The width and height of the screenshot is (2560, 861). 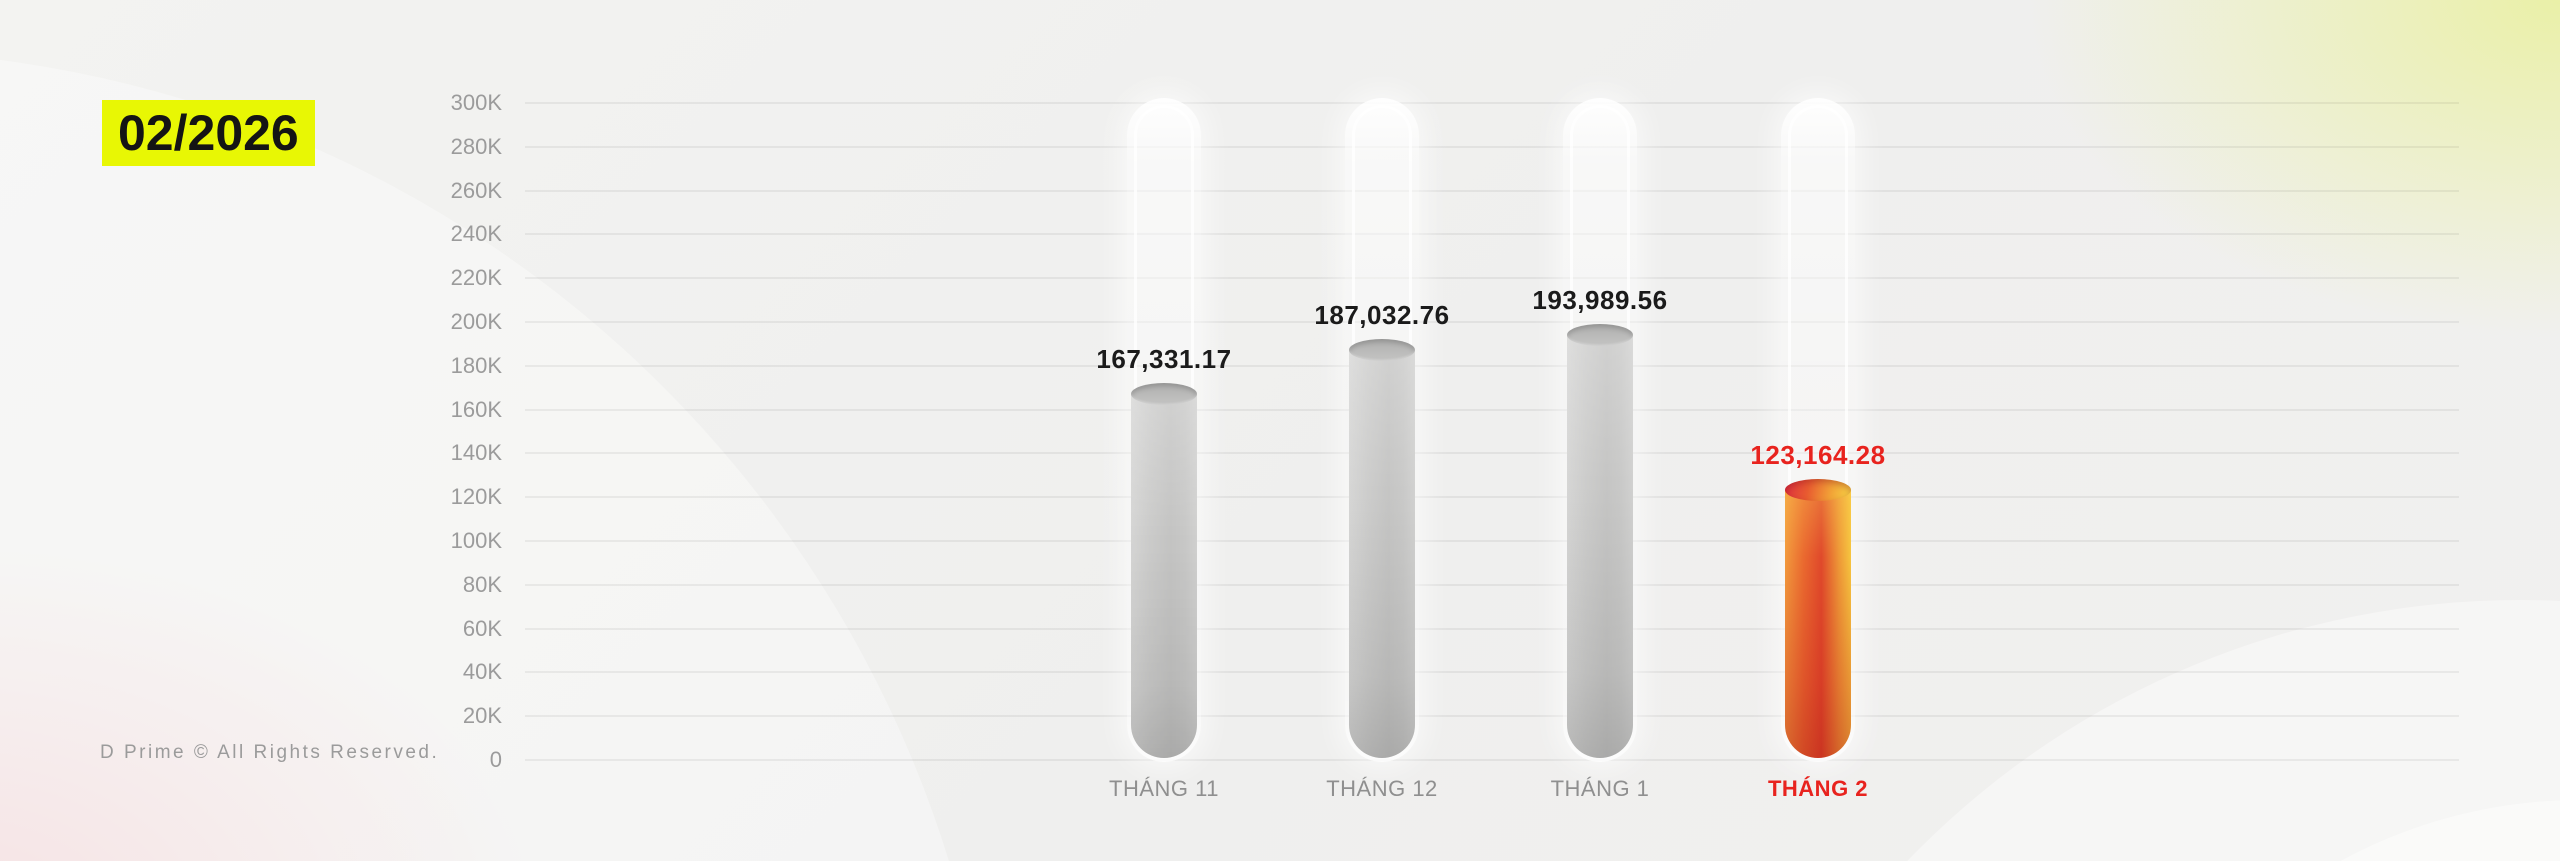 What do you see at coordinates (1600, 788) in the screenshot?
I see `category-label: THÁNG 1` at bounding box center [1600, 788].